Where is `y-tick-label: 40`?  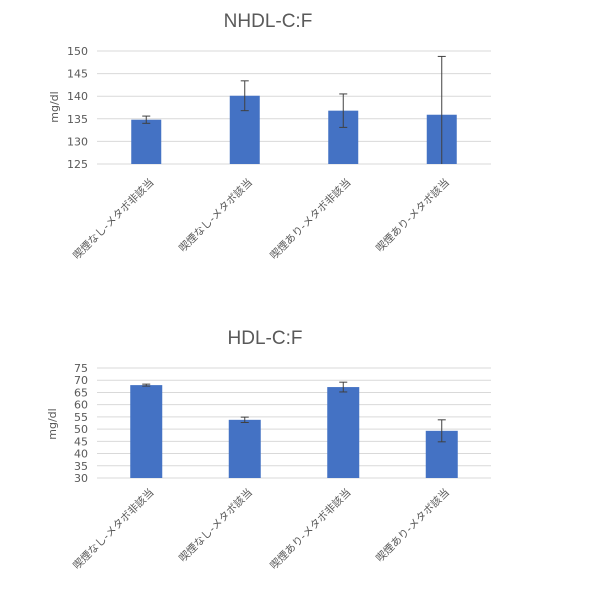 y-tick-label: 40 is located at coordinates (81, 454).